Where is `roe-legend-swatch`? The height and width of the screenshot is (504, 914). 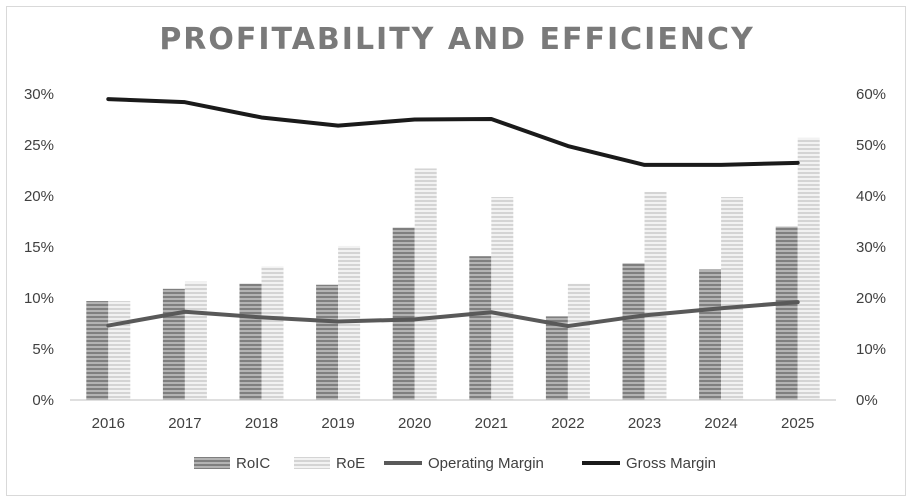
roe-legend-swatch is located at coordinates (312, 463).